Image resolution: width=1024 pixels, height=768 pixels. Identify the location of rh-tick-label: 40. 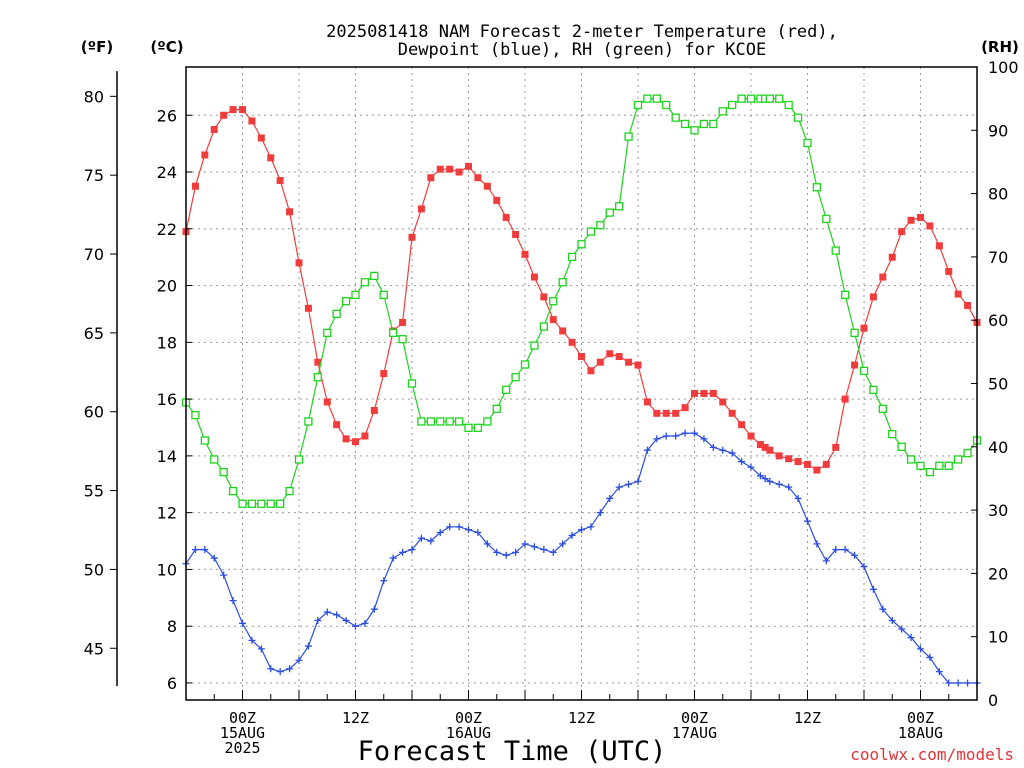
(998, 447).